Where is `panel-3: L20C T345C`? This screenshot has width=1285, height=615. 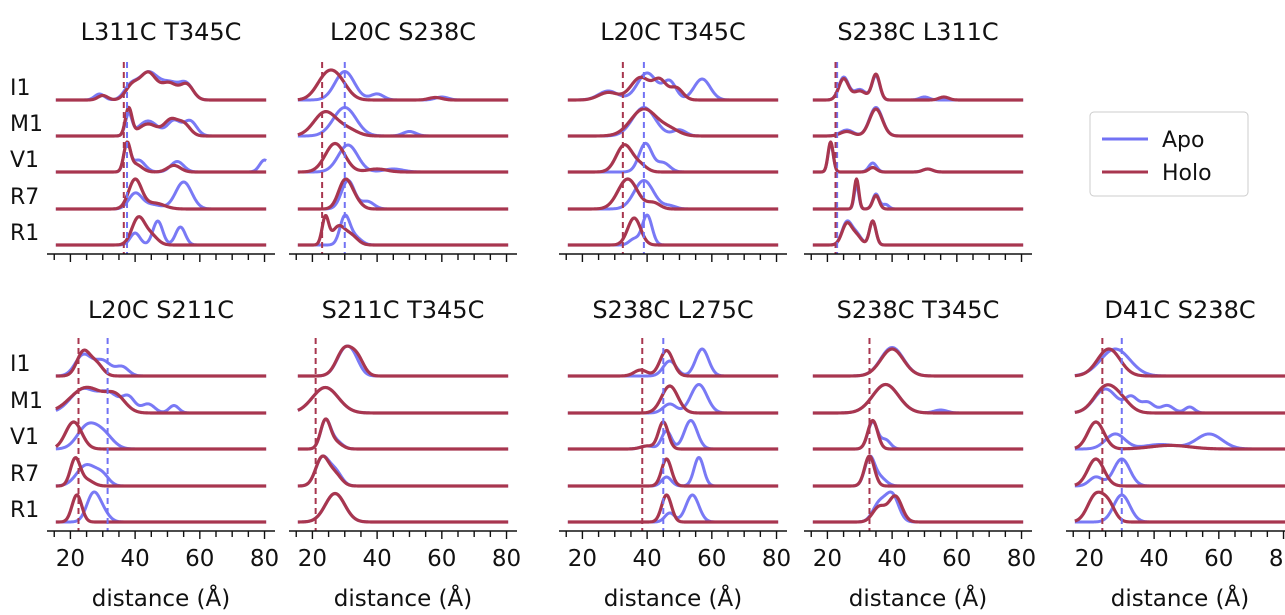 panel-3: L20C T345C is located at coordinates (673, 140).